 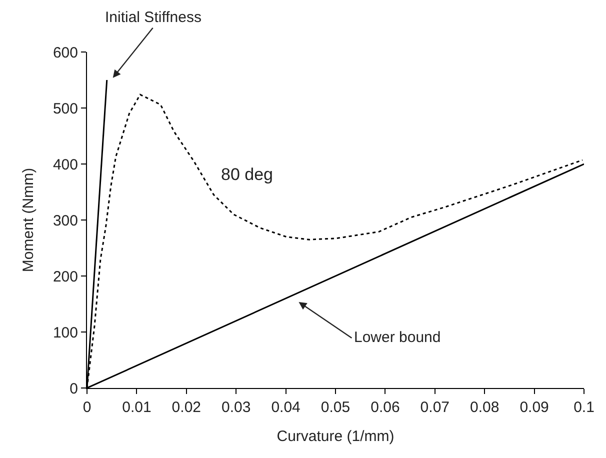 What do you see at coordinates (435, 407) in the screenshot?
I see `x-tick-label: 0.07` at bounding box center [435, 407].